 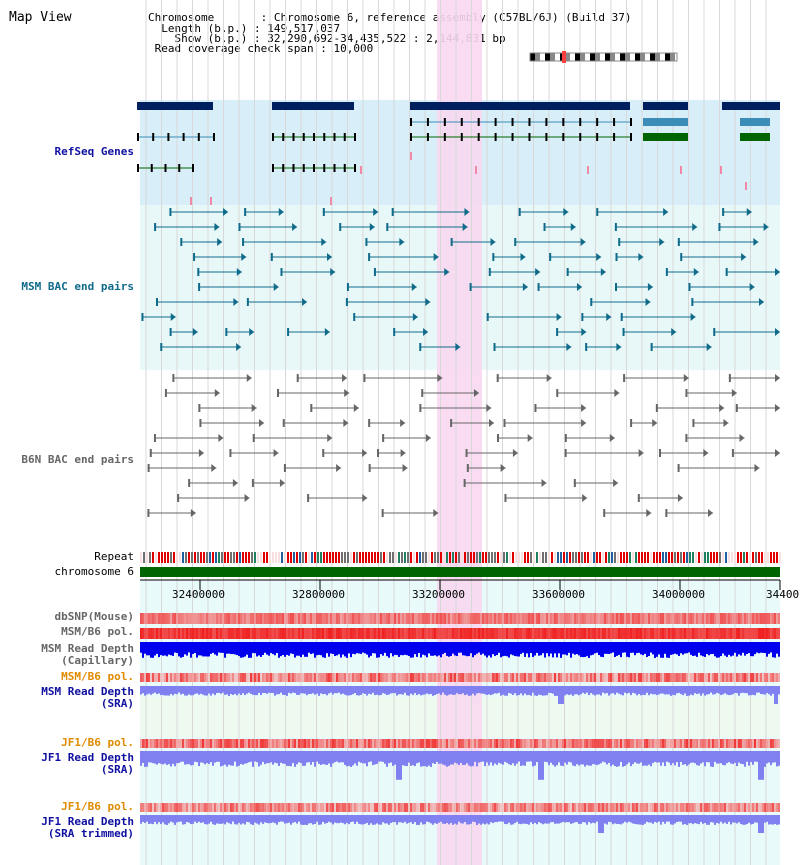 I want to click on track-label-jf1-pol: JF1/B6 pol., so click(x=97, y=742).